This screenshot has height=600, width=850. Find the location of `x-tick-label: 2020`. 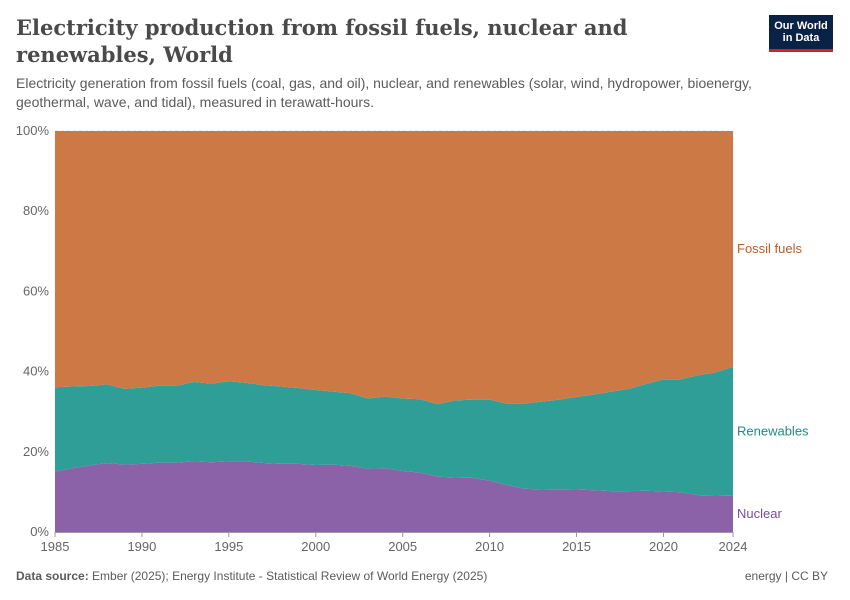

x-tick-label: 2020 is located at coordinates (663, 546).